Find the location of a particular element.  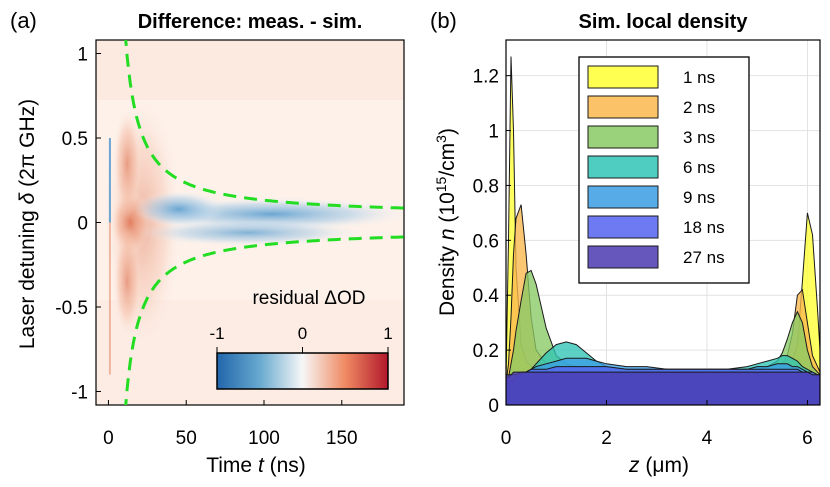

panel-a-title: Difference: meas. - sim. is located at coordinates (250, 22).